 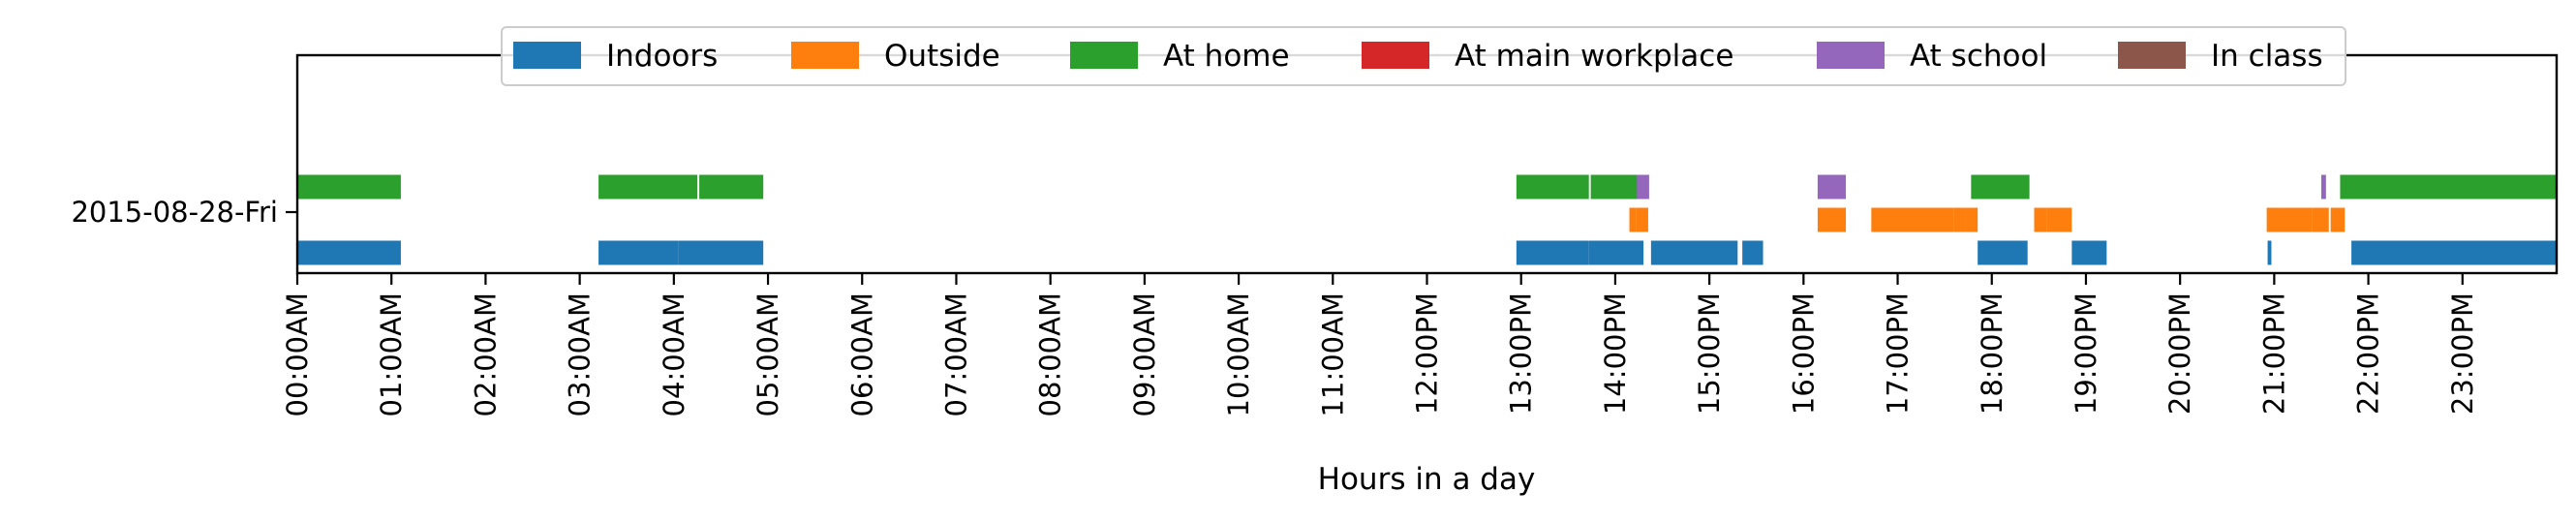 What do you see at coordinates (861, 354) in the screenshot?
I see `x-tick-label: 06:00AM` at bounding box center [861, 354].